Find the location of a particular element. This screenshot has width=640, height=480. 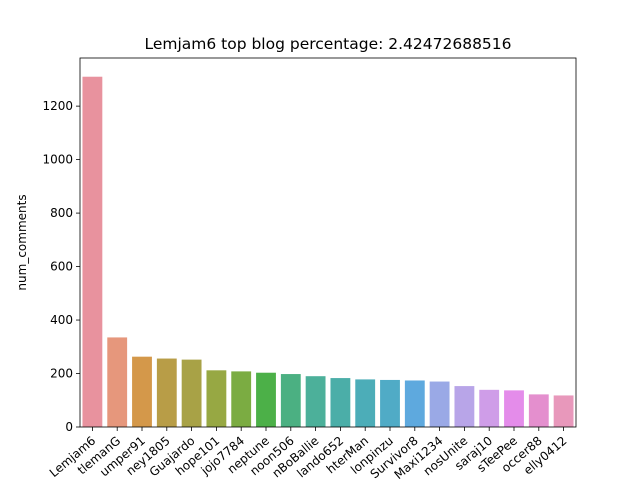

bar-hterMan is located at coordinates (365, 403).